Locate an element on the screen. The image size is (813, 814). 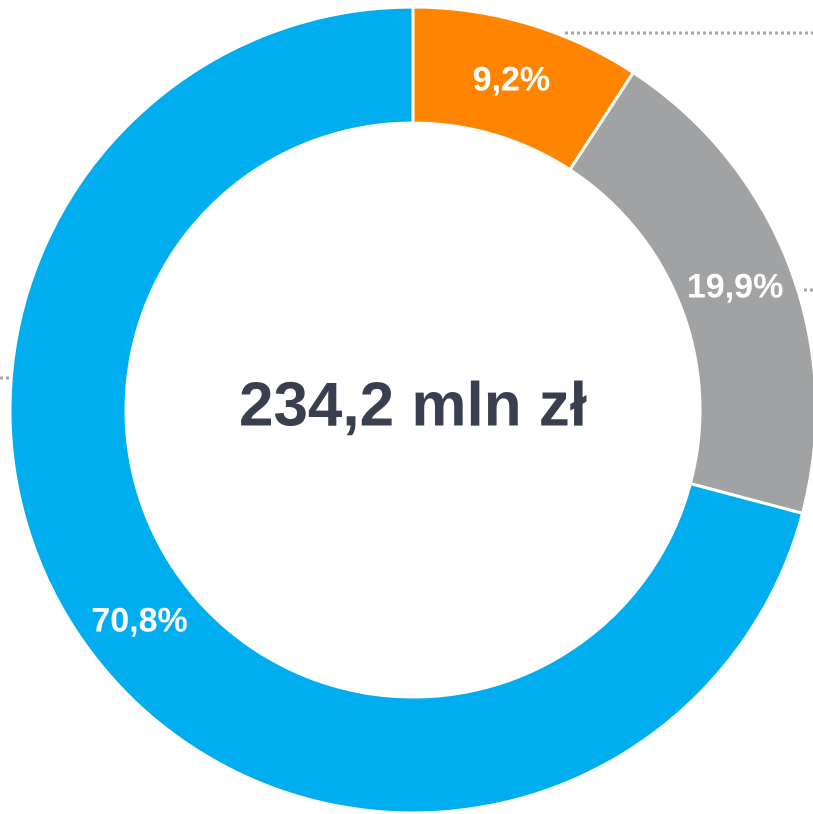
data-label: 19,9% is located at coordinates (735, 286).